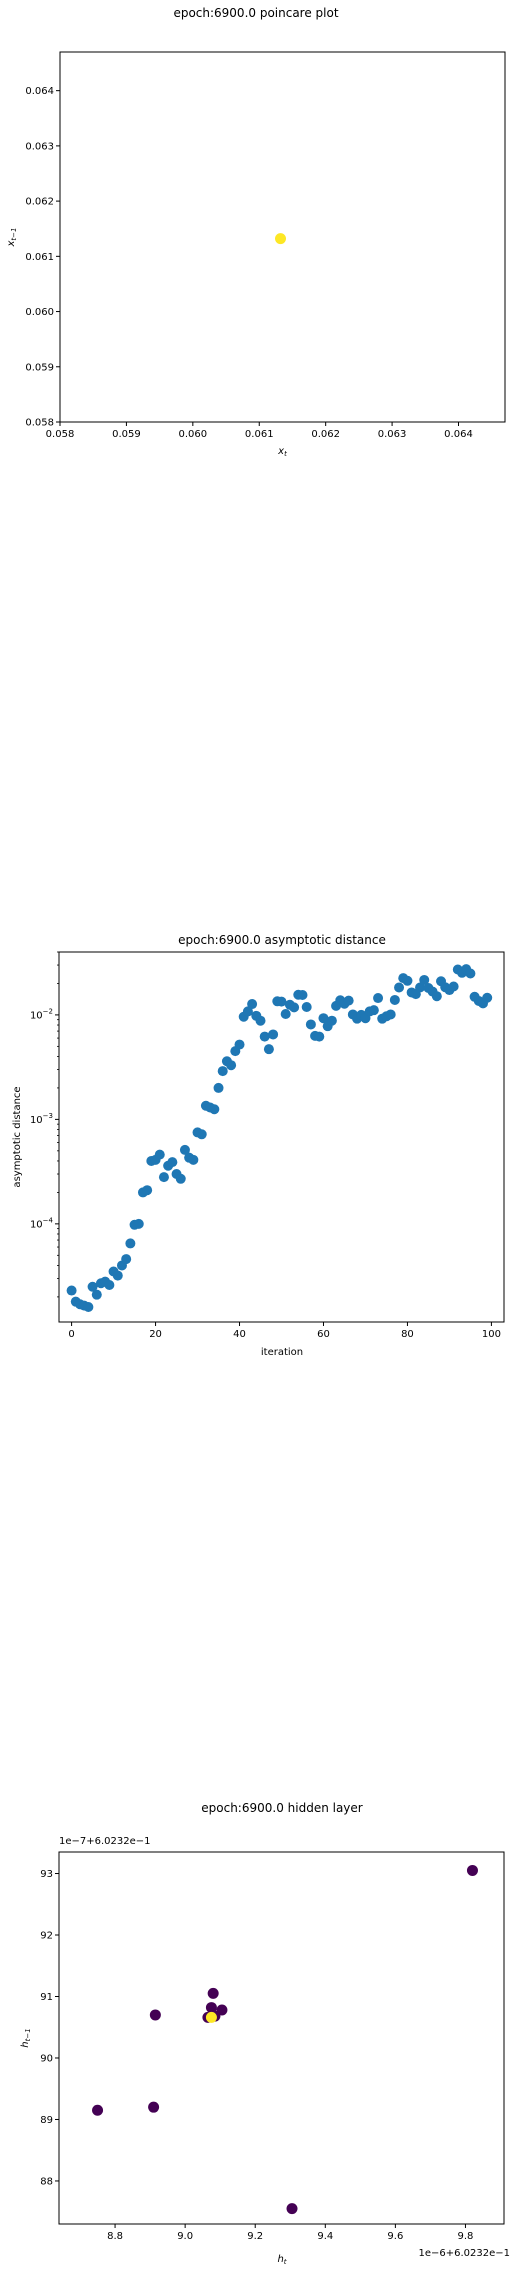 The width and height of the screenshot is (512, 2269). What do you see at coordinates (39, 312) in the screenshot?
I see `poincare-ytick-label: 0.060` at bounding box center [39, 312].